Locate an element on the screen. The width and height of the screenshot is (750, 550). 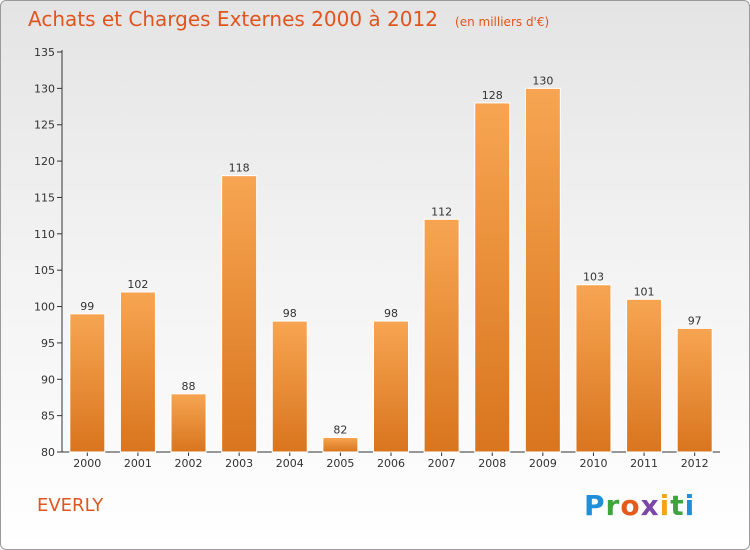
y-tick-label: 100 is located at coordinates (44, 307).